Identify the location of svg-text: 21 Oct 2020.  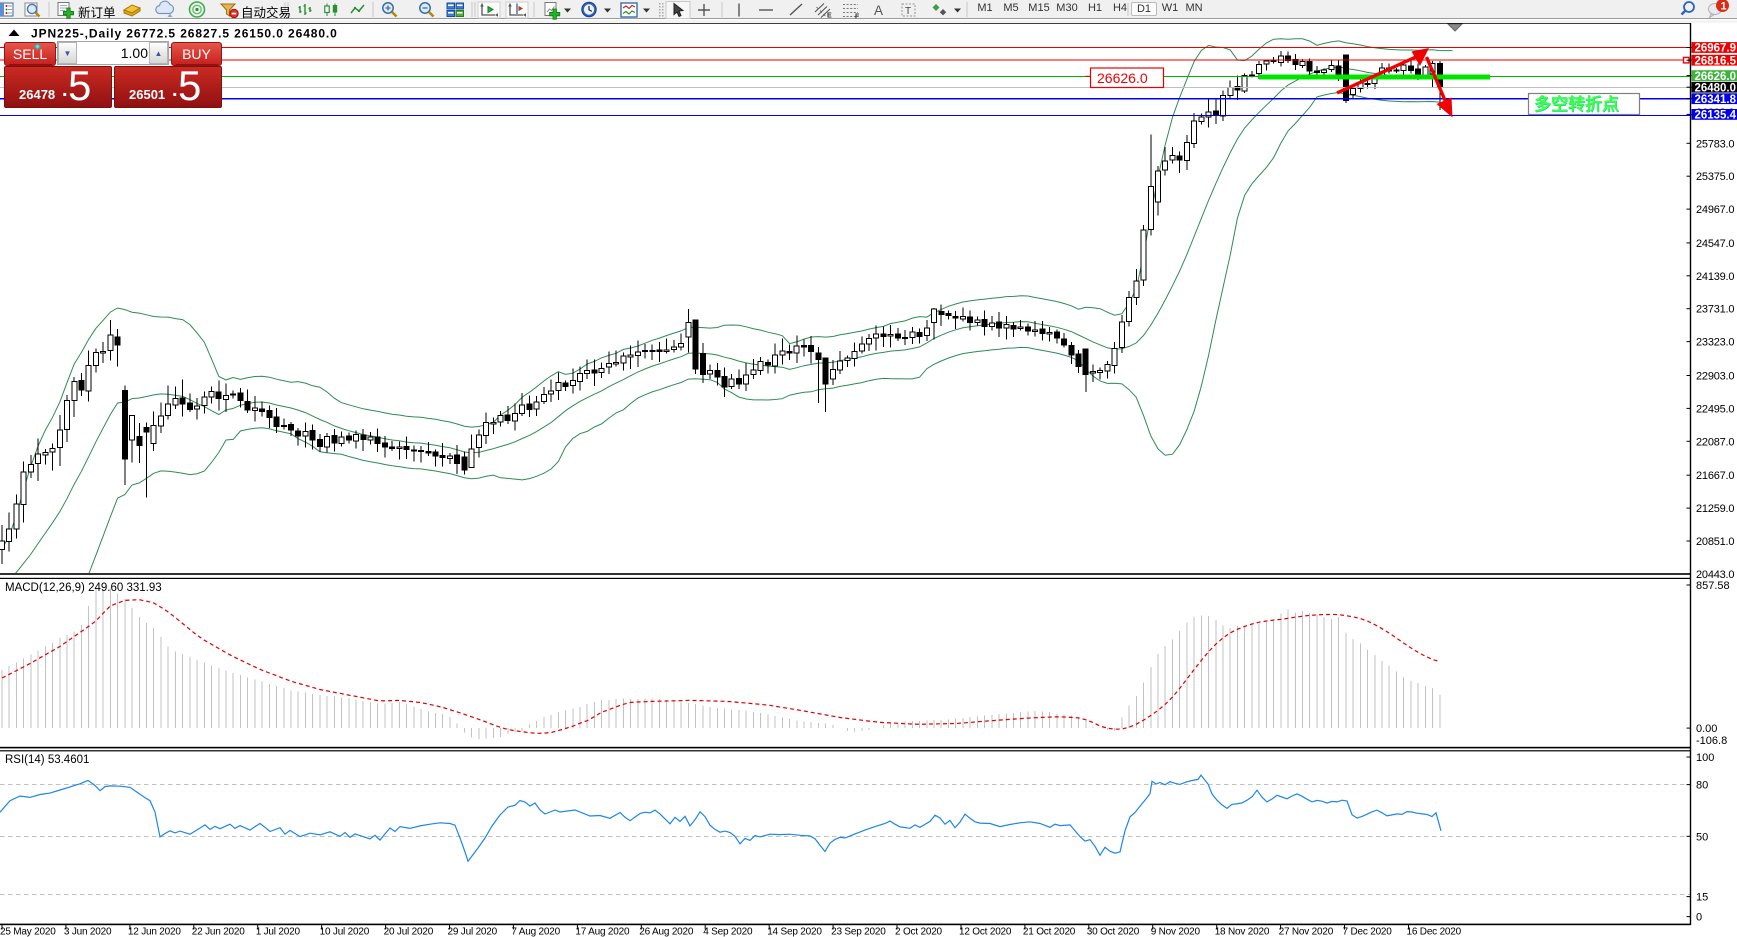
(1049, 932).